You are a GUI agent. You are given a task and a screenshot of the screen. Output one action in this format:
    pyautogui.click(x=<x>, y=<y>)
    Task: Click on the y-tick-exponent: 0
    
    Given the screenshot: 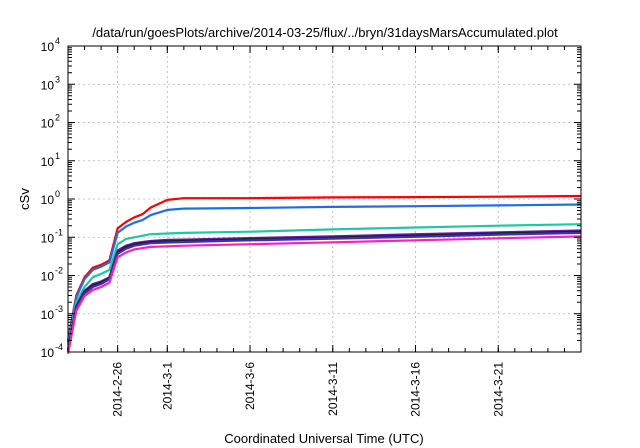 What is the action you would take?
    pyautogui.click(x=57, y=194)
    